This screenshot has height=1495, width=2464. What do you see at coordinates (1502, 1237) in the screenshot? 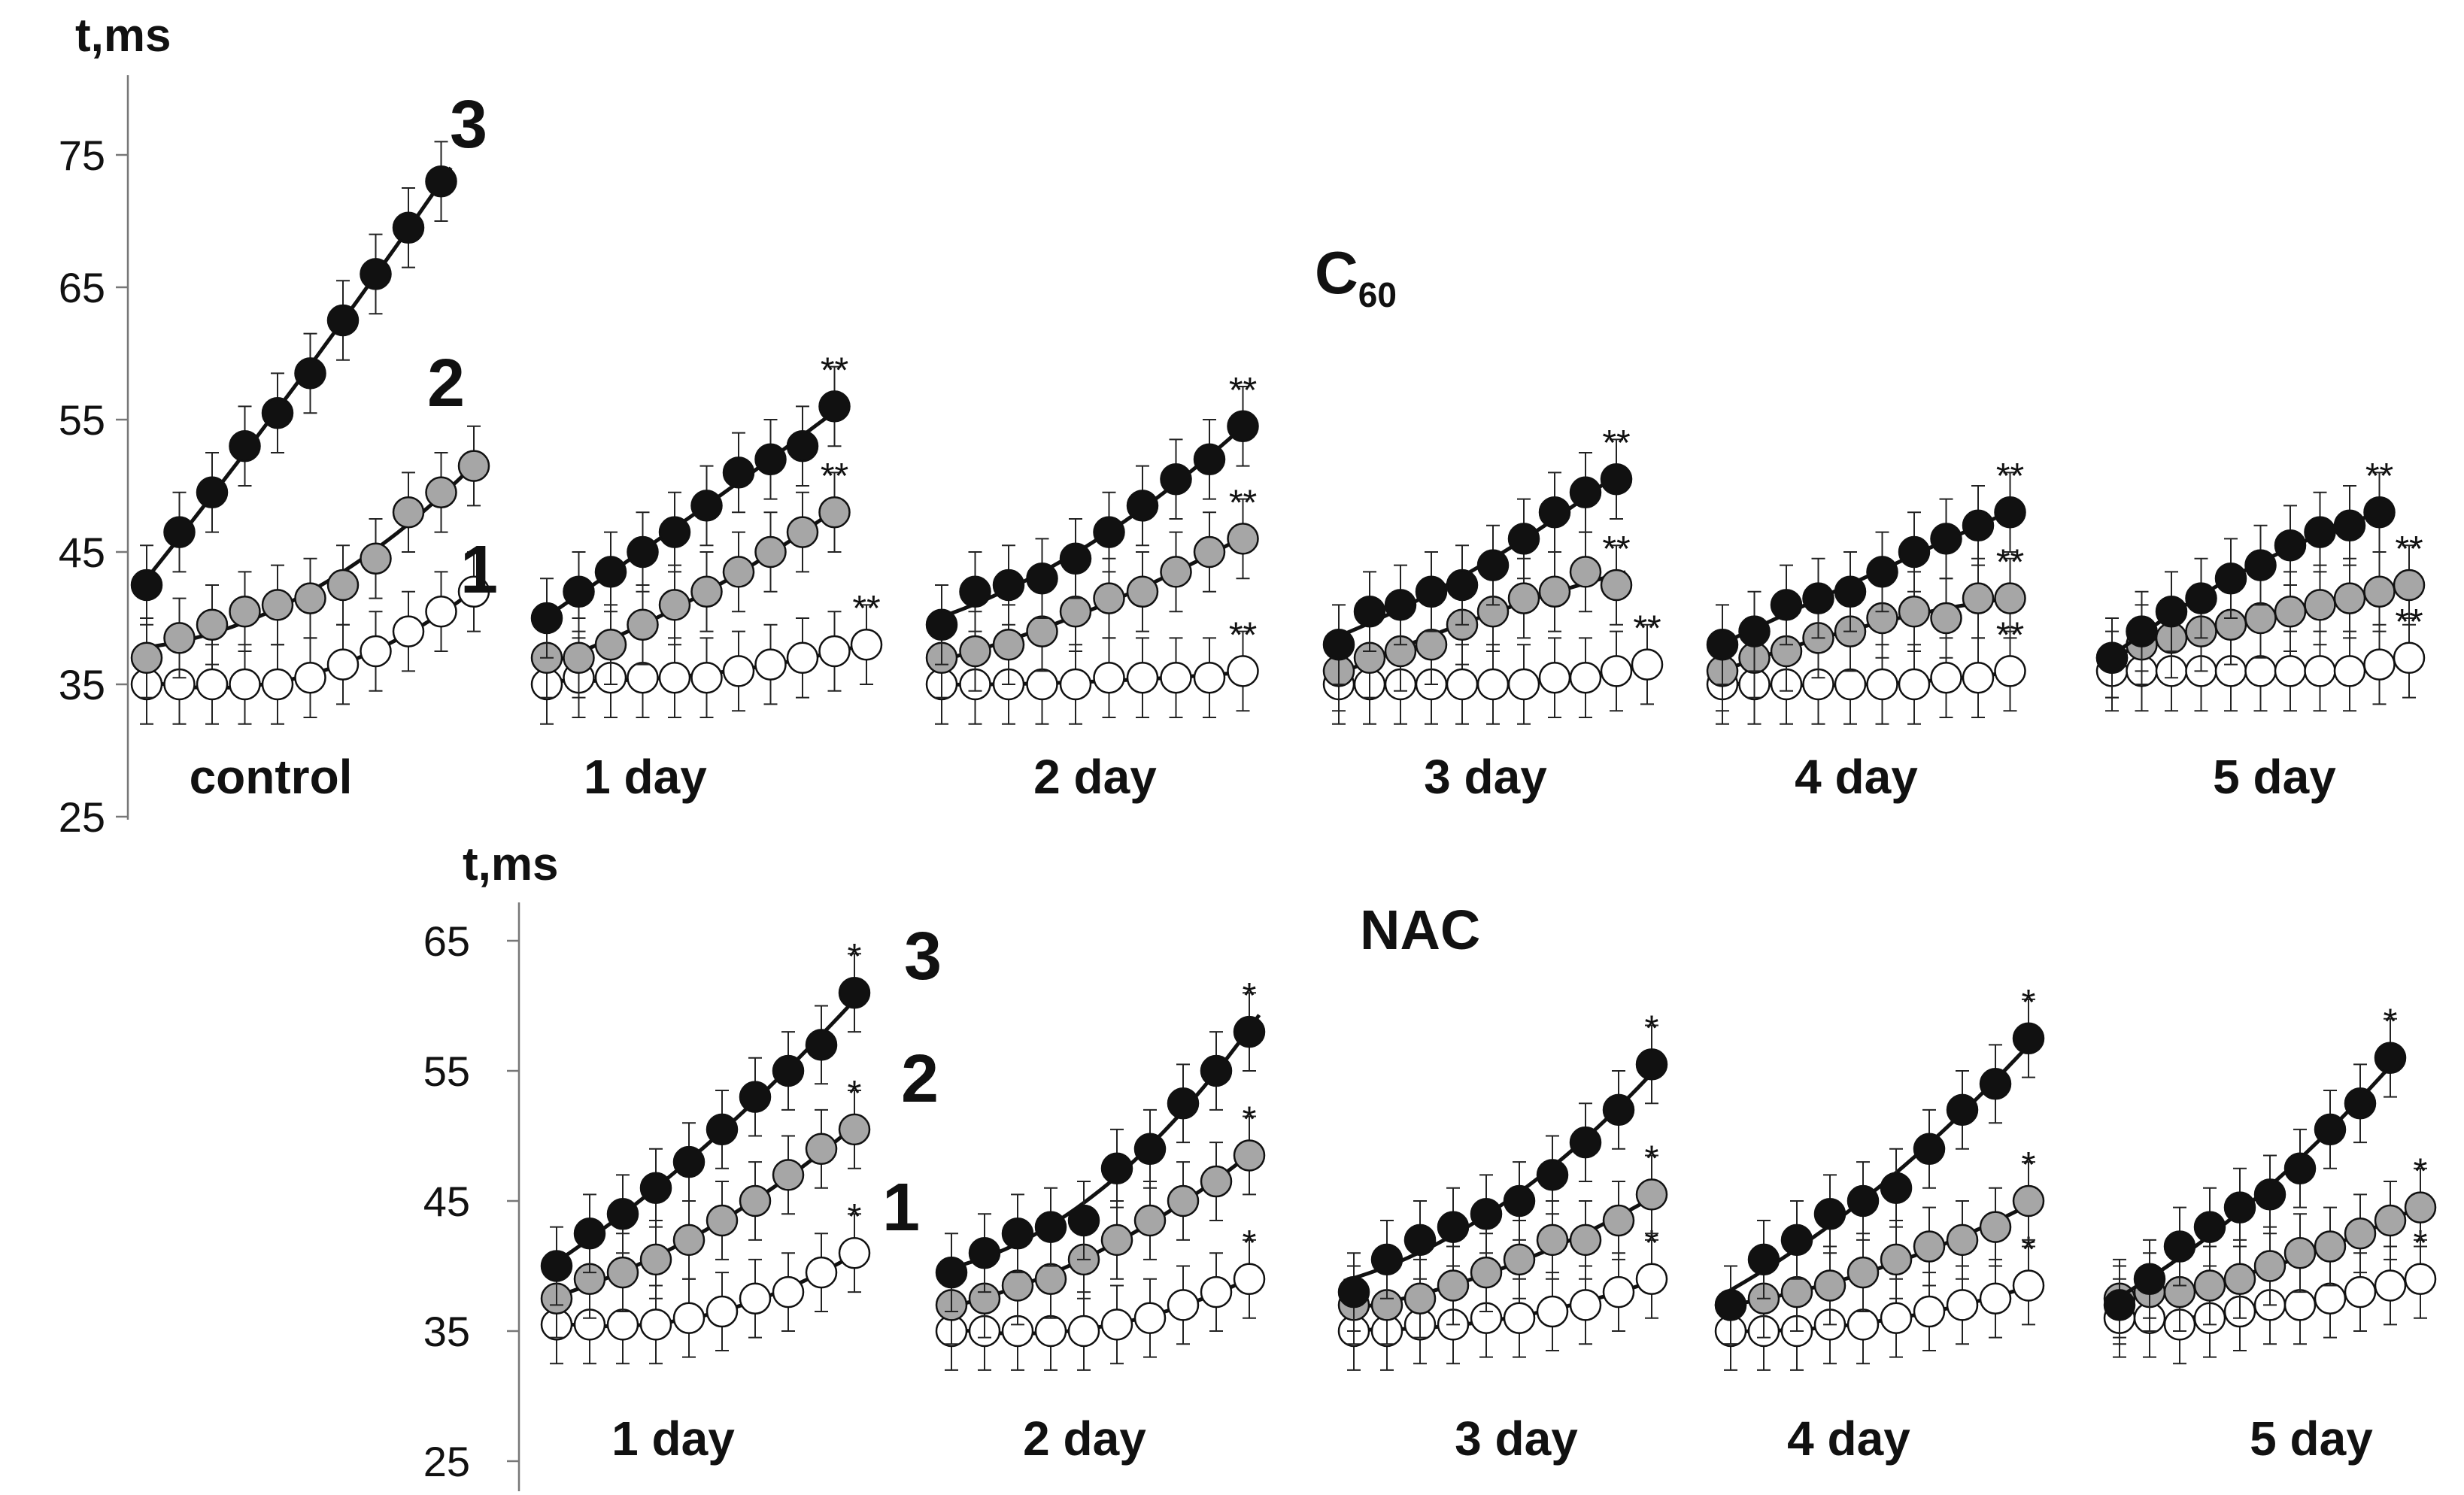
I see `subpanel-bottom-2: 3 day***` at bounding box center [1502, 1237].